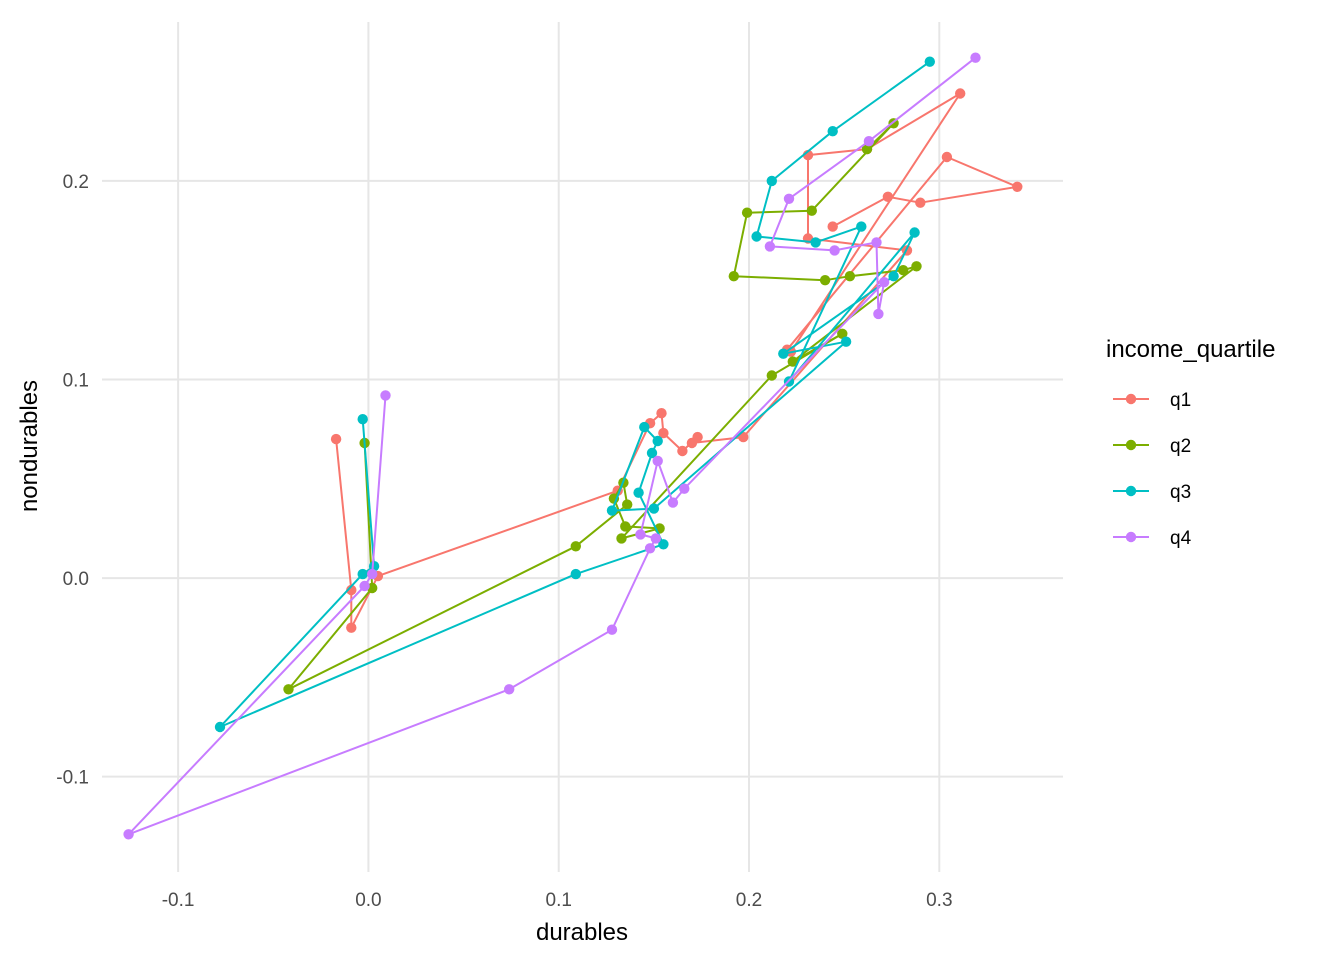 The width and height of the screenshot is (1344, 960). Describe the element at coordinates (76, 182) in the screenshot. I see `y-tick-label: 0.2` at that location.